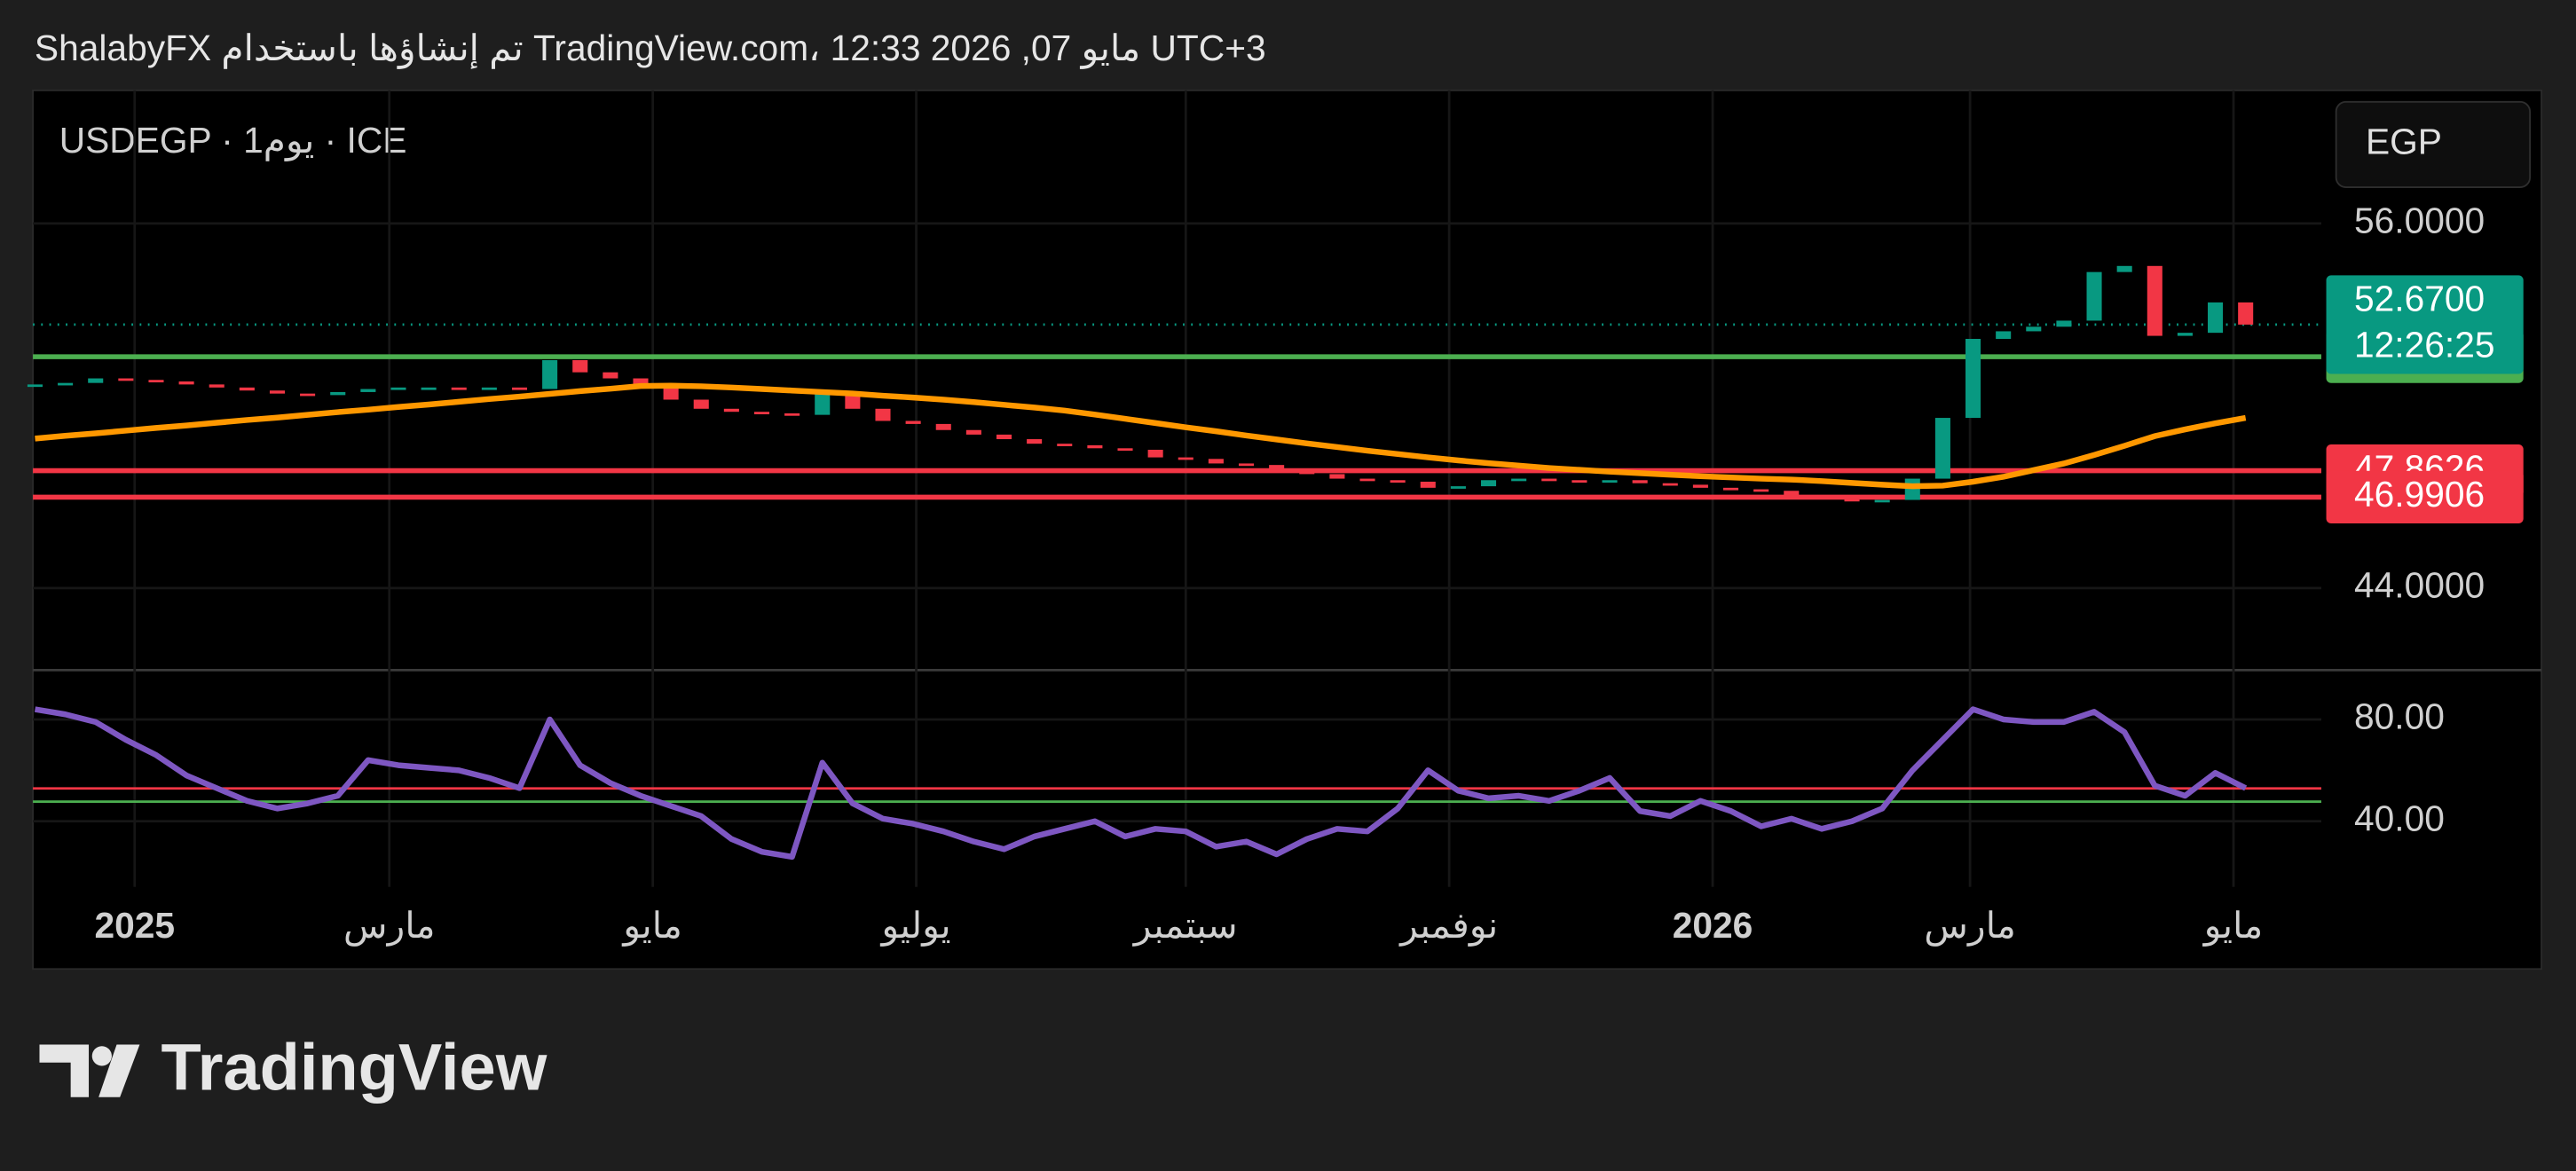 The height and width of the screenshot is (1171, 2576). Describe the element at coordinates (64, 1070) in the screenshot. I see `logo-icon` at that location.